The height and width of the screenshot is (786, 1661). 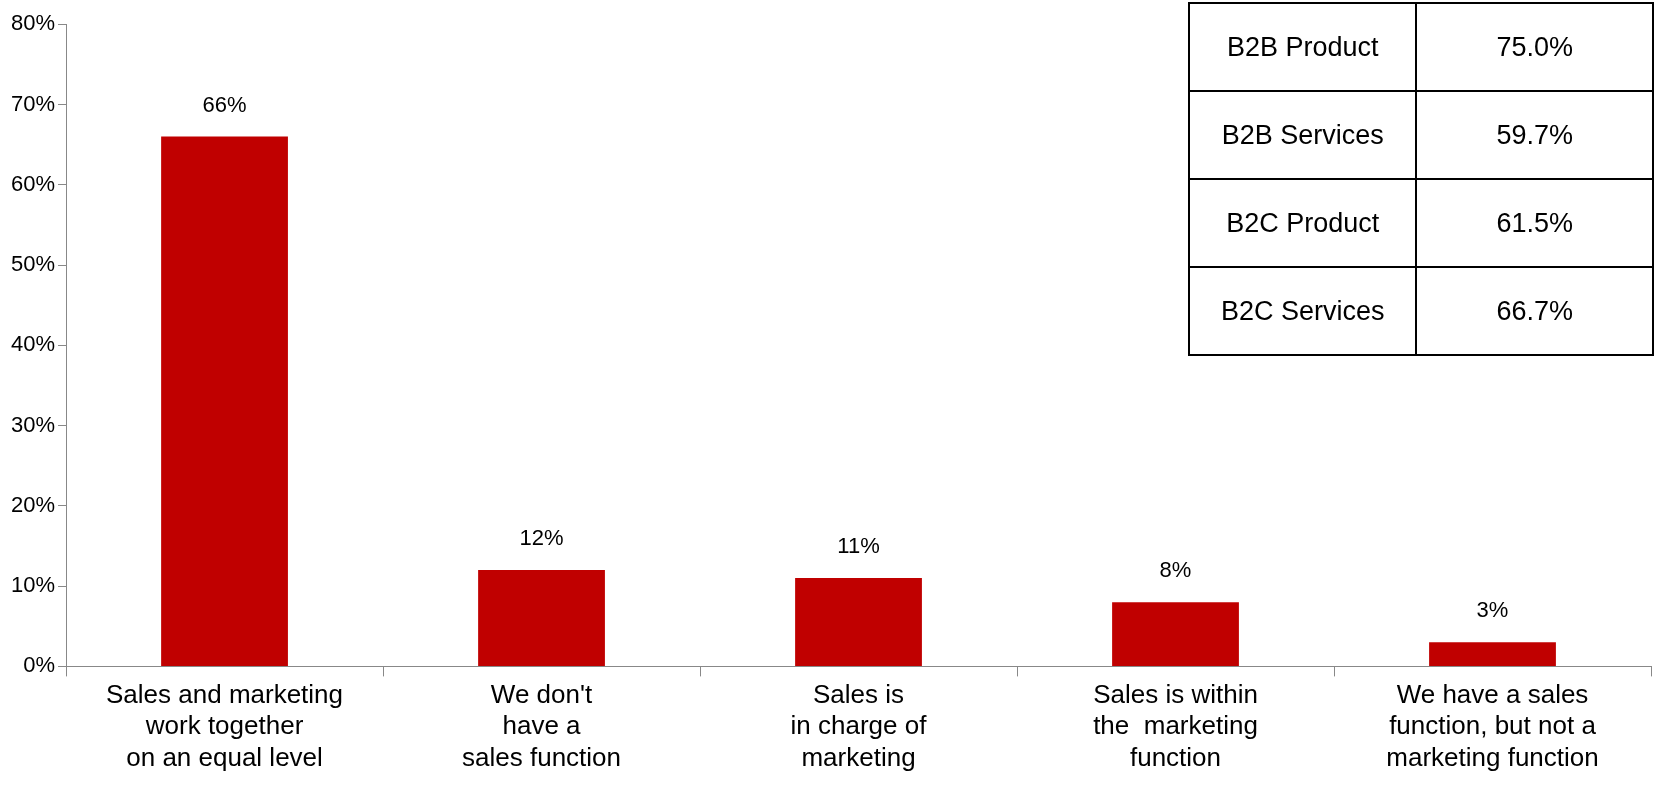 I want to click on data-label: 11%, so click(x=858, y=546).